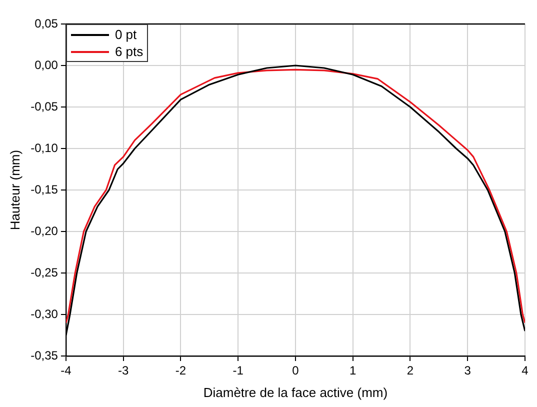 This screenshot has width=537, height=407. I want to click on x-tick-label: -1, so click(238, 371).